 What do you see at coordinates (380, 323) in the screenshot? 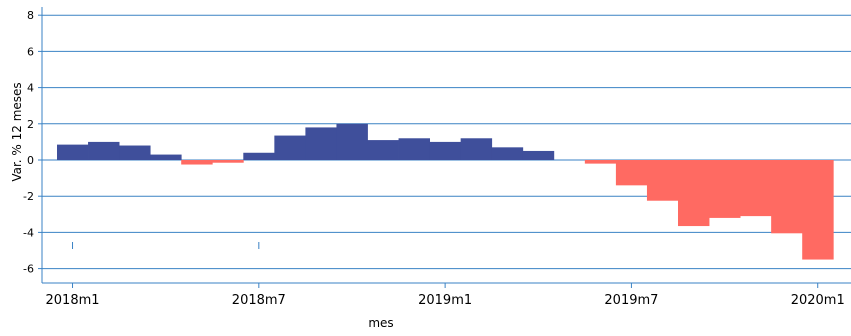
I see `x-axis-label: mes` at bounding box center [380, 323].